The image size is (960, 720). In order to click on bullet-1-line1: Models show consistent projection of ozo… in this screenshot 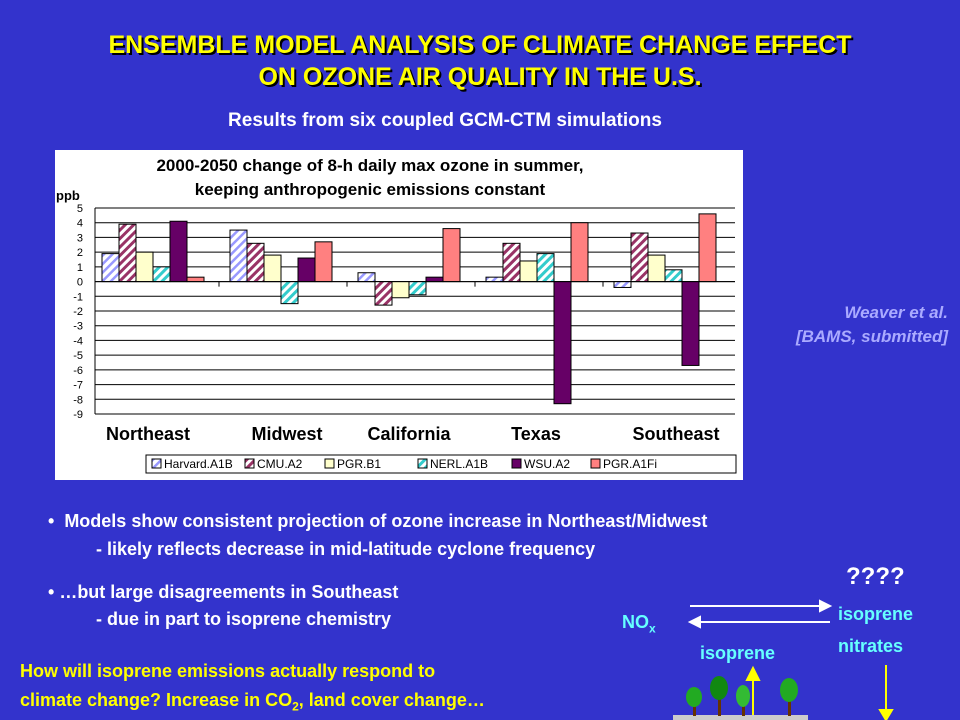, I will do `click(386, 521)`.